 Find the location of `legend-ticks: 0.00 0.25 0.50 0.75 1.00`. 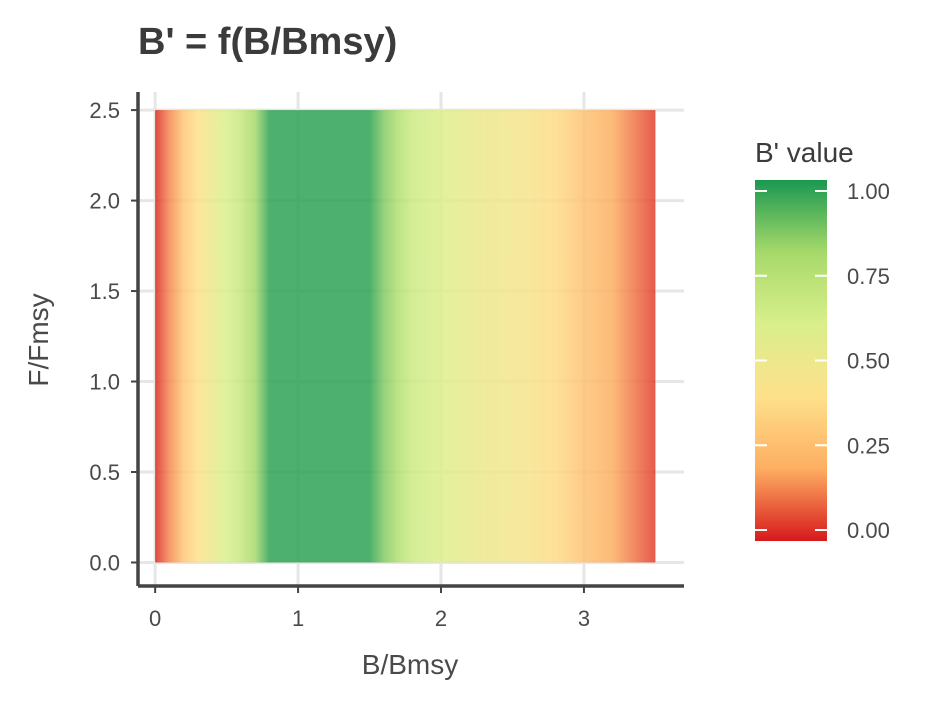

legend-ticks: 0.00 0.25 0.50 0.75 1.00 is located at coordinates (822, 361).